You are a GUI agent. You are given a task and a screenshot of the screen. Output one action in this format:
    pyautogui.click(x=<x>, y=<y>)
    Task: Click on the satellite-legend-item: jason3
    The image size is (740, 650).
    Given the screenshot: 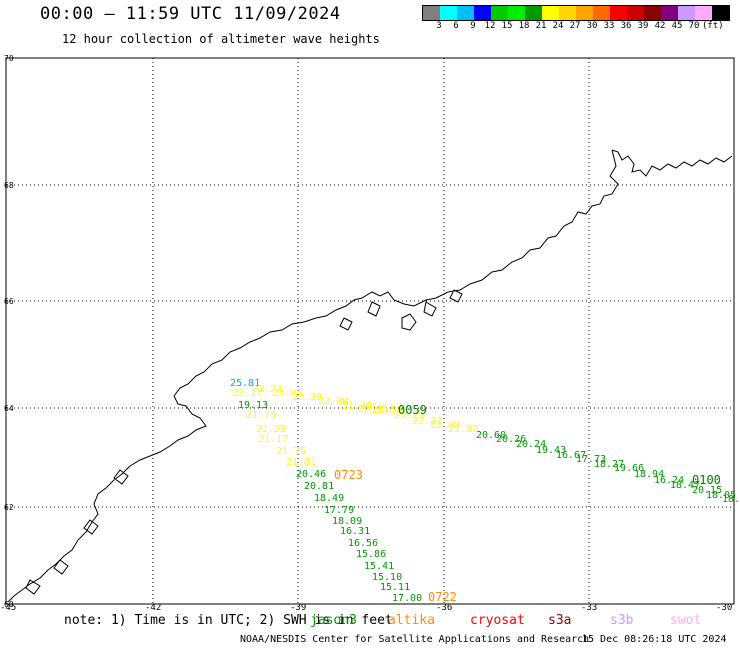 What is the action you would take?
    pyautogui.click(x=333, y=620)
    